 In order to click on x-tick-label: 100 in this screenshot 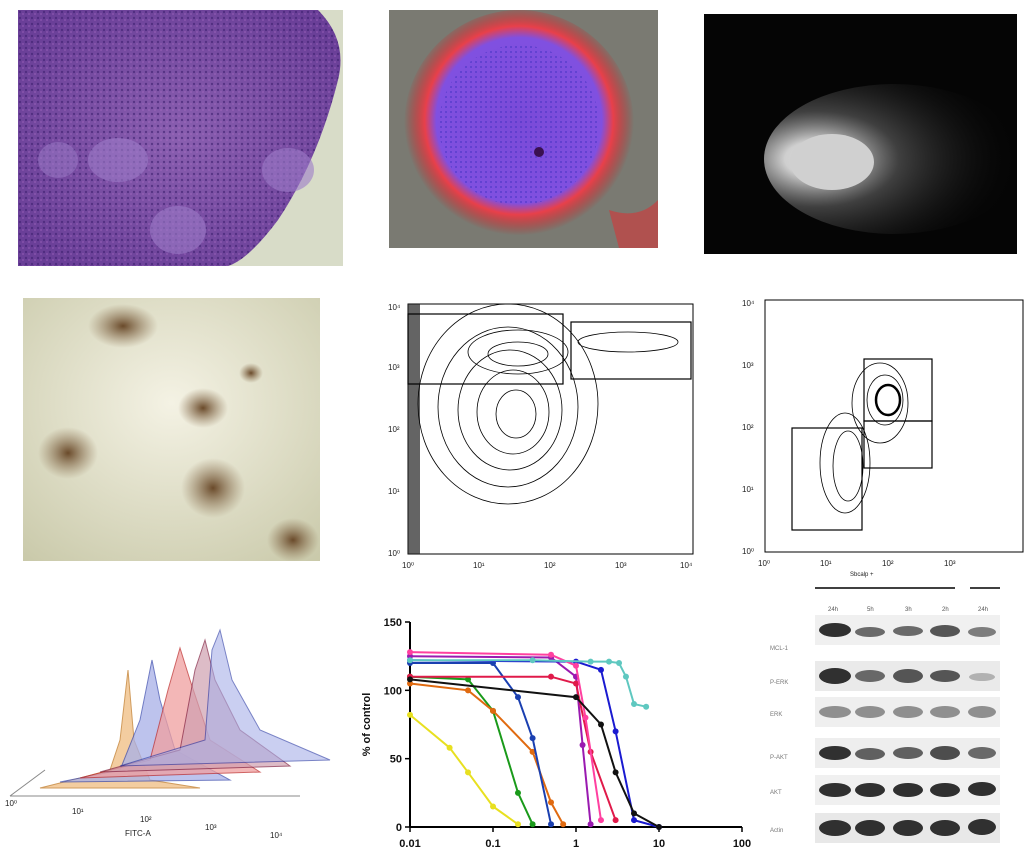, I will do `click(742, 844)`.